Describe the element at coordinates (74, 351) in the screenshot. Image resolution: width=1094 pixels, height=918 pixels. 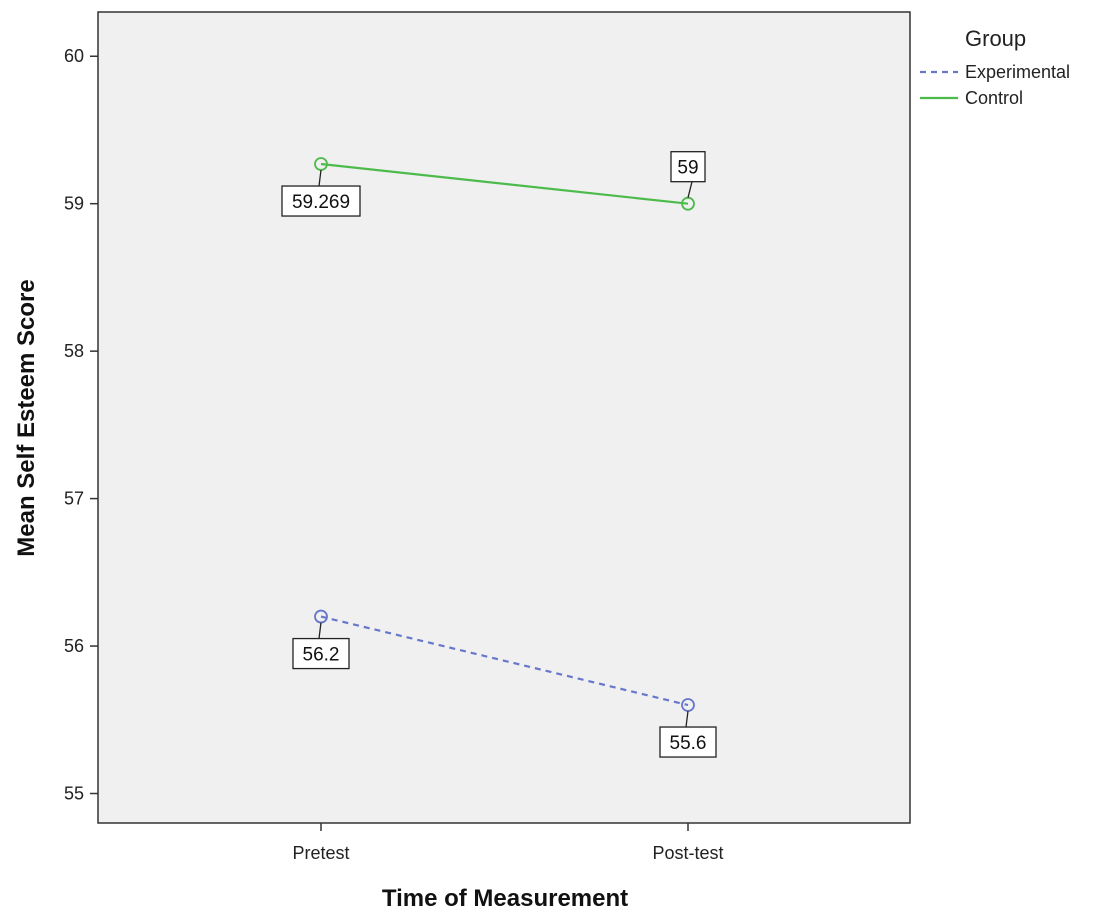
I see `y-tick-label: 58` at that location.